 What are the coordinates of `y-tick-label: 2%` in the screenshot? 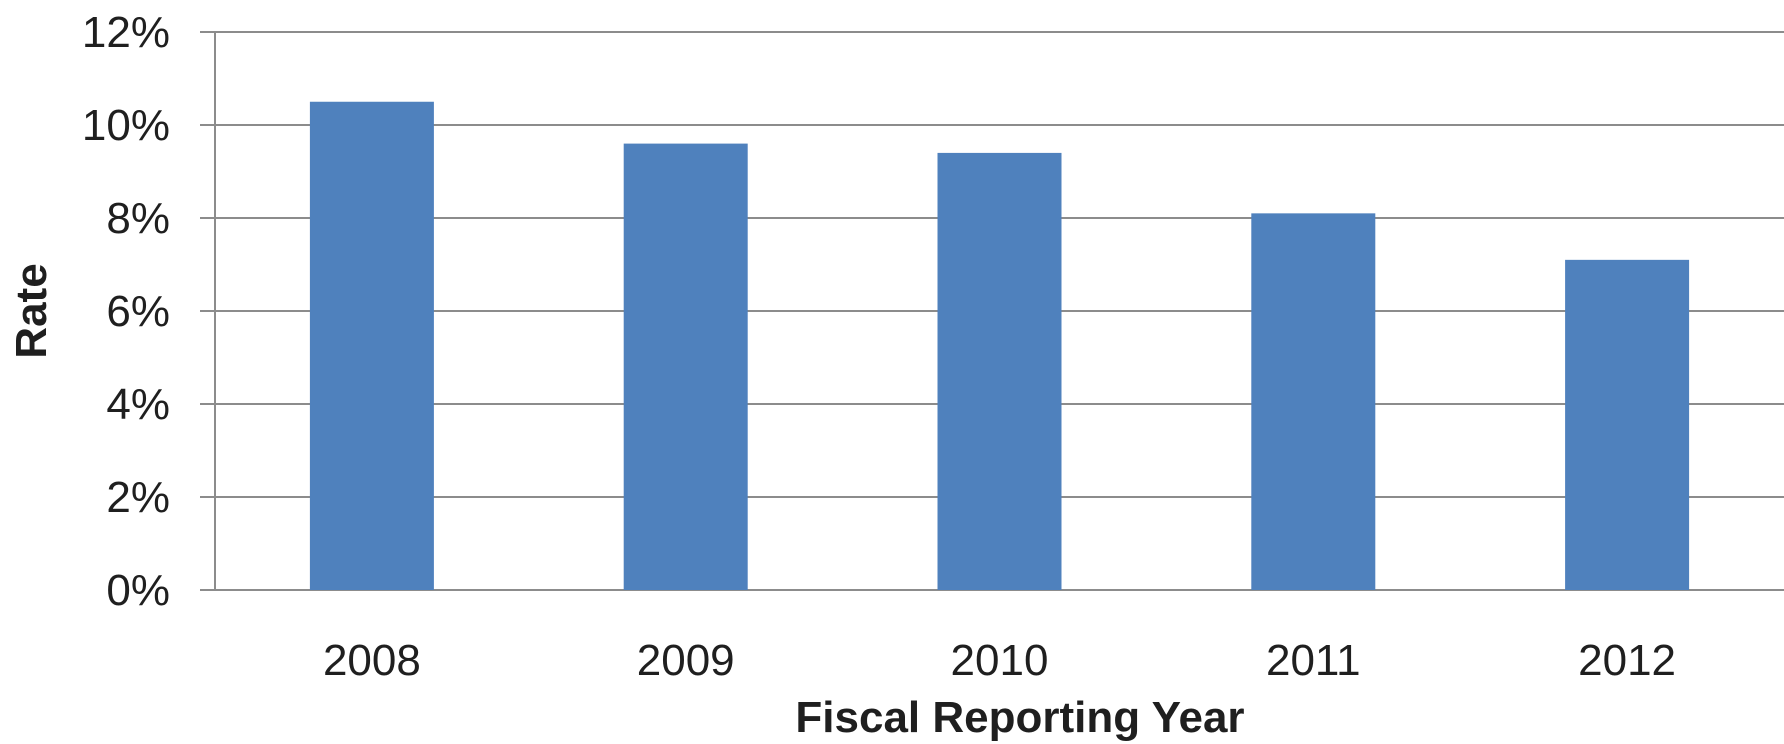 It's located at (138, 497).